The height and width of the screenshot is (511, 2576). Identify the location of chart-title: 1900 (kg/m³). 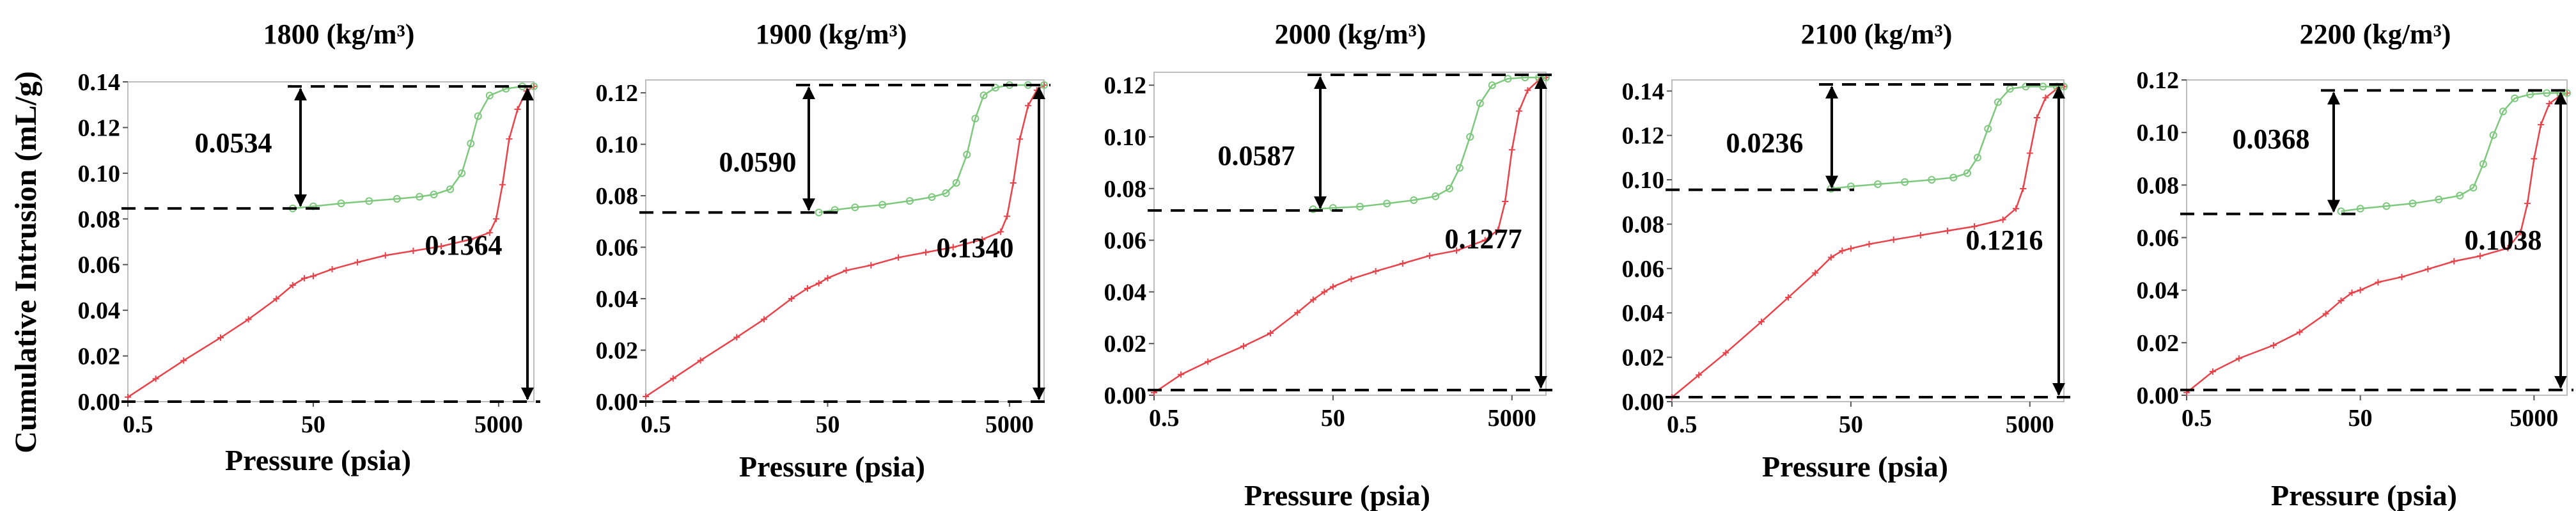
(831, 34).